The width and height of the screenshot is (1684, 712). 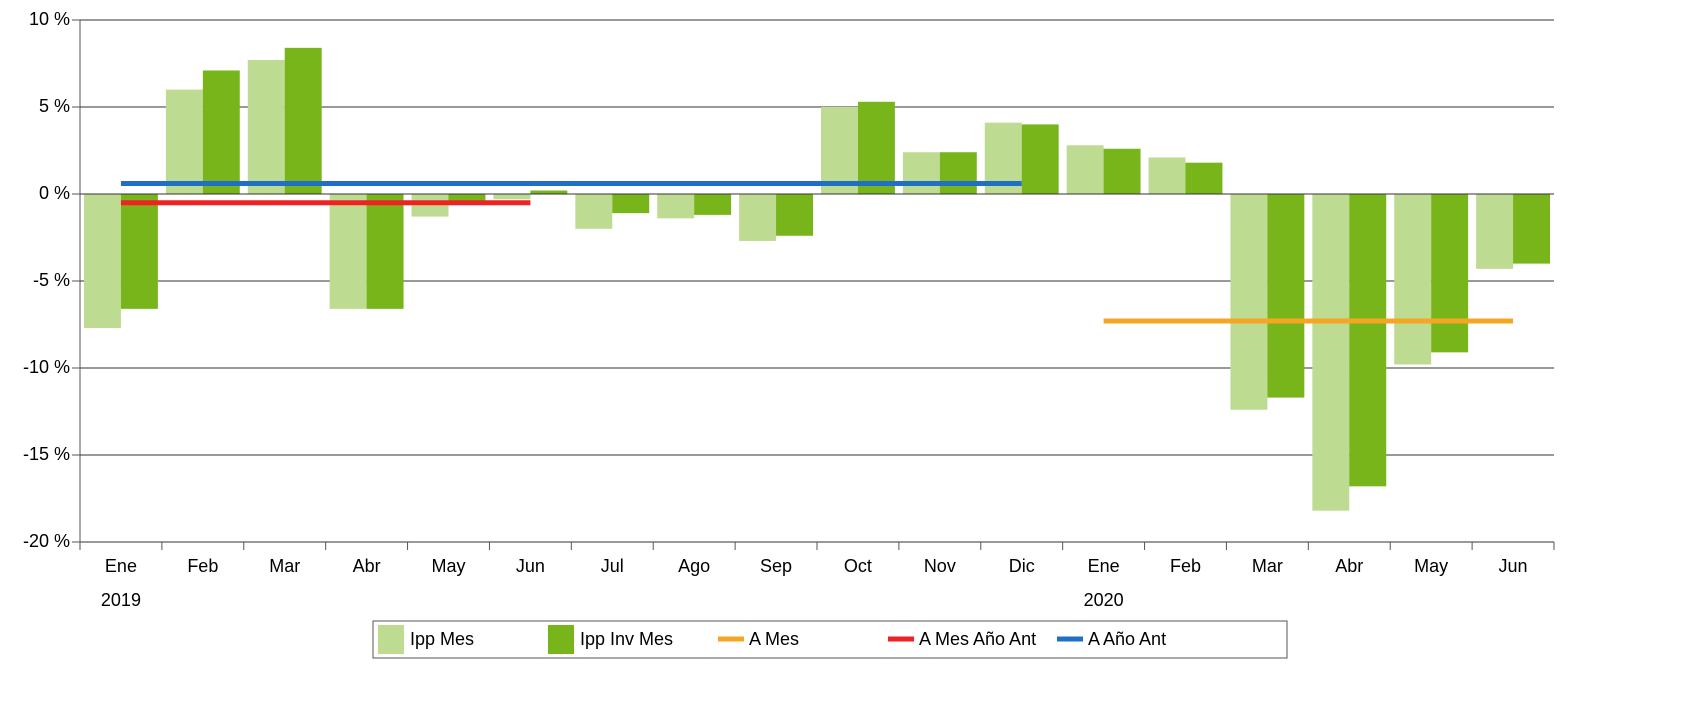 What do you see at coordinates (121, 600) in the screenshot?
I see `year-label: 2019` at bounding box center [121, 600].